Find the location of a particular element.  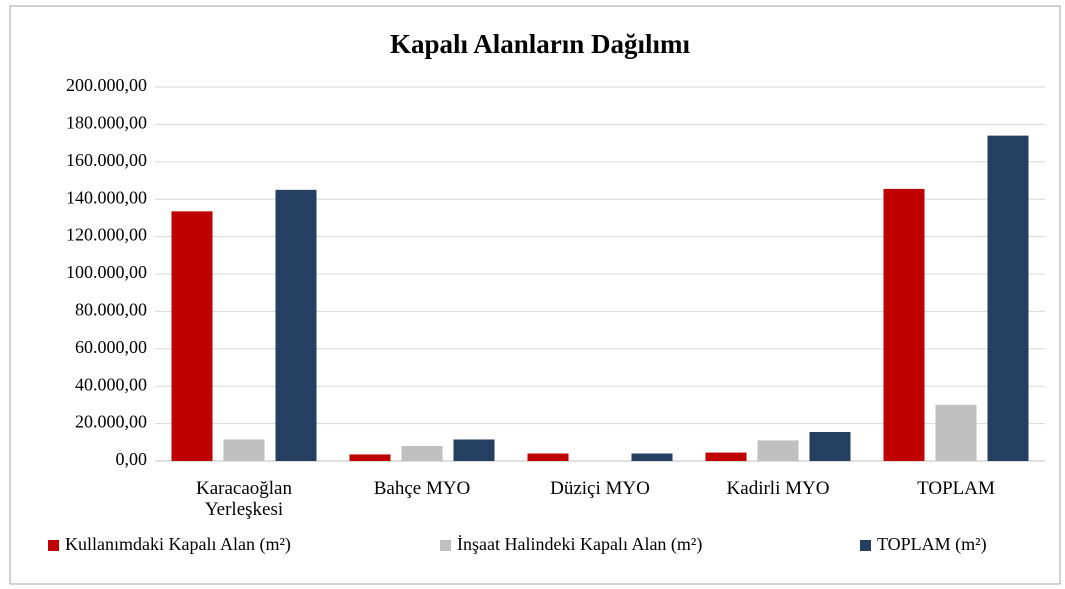

x-tick-label: TOPLAM is located at coordinates (956, 488).